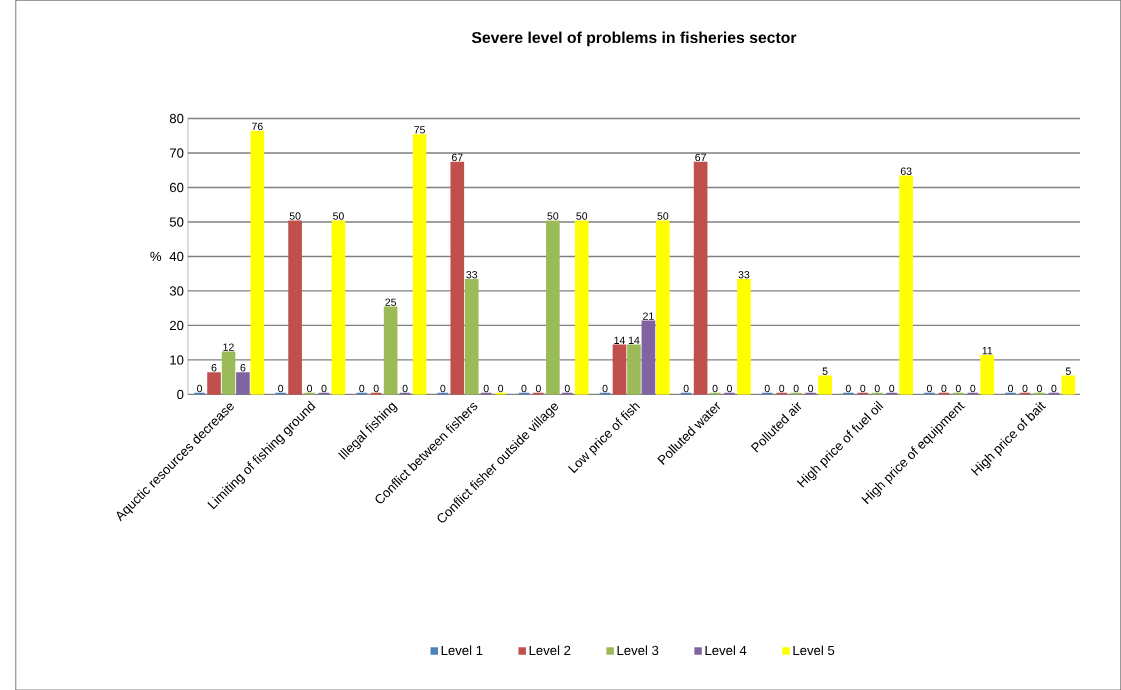 The height and width of the screenshot is (690, 1121). I want to click on data-label: 11, so click(987, 350).